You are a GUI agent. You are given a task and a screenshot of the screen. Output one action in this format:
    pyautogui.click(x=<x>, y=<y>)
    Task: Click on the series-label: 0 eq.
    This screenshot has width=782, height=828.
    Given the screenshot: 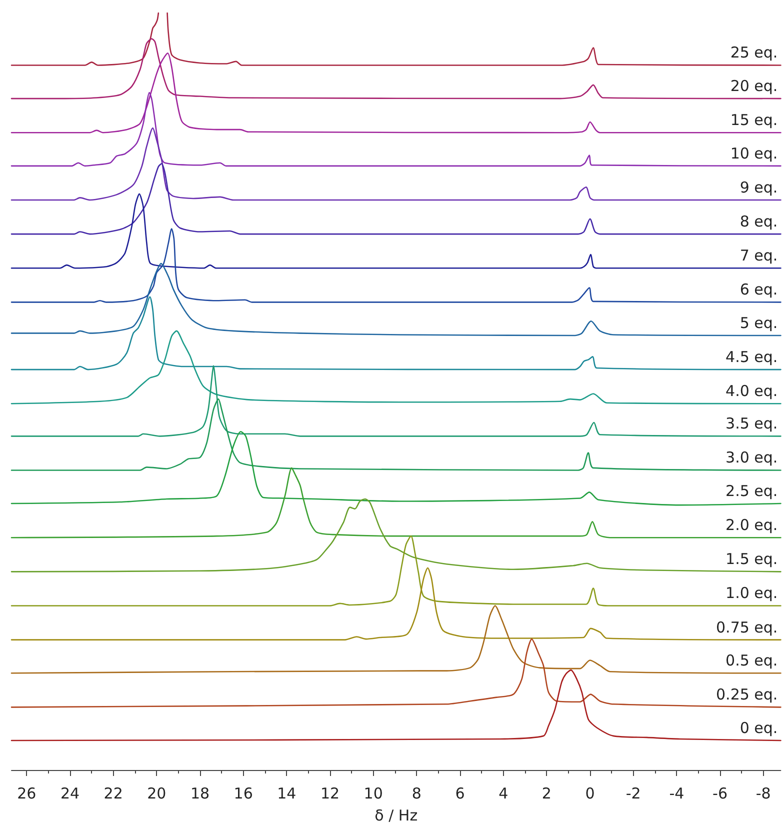 What is the action you would take?
    pyautogui.click(x=759, y=727)
    